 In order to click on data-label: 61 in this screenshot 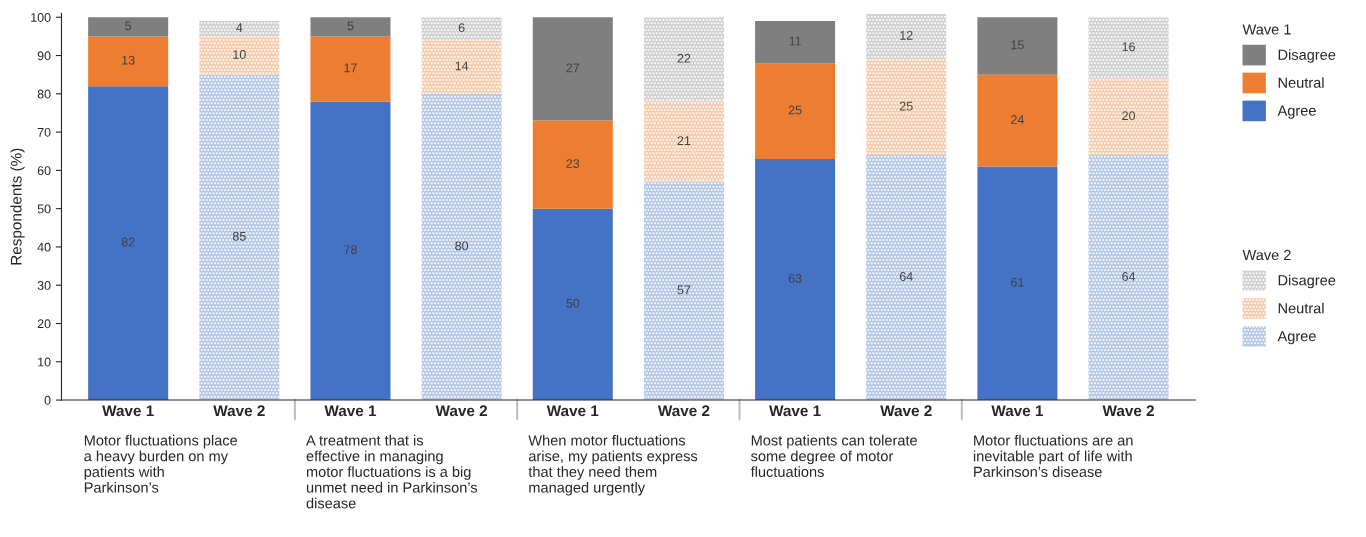, I will do `click(1017, 282)`.